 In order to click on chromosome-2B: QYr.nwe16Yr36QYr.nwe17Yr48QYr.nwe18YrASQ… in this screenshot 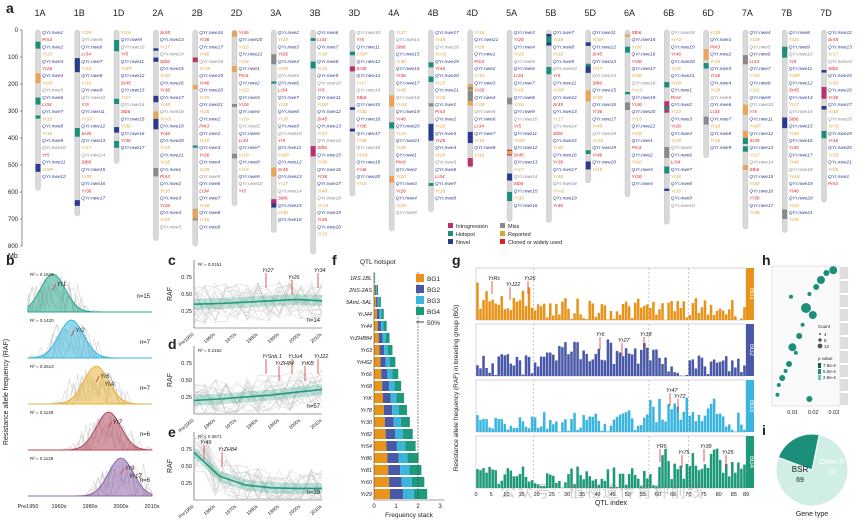, I will do `click(207, 138)`.